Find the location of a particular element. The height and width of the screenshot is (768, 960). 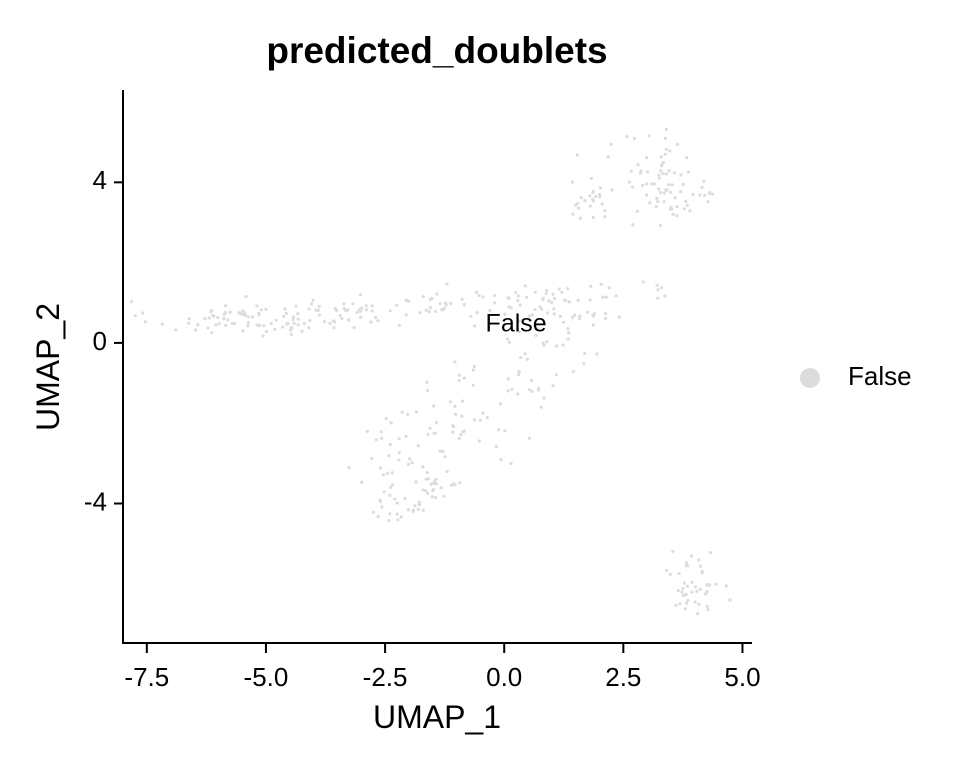

x-axis-title: UMAP_1 is located at coordinates (437, 717).